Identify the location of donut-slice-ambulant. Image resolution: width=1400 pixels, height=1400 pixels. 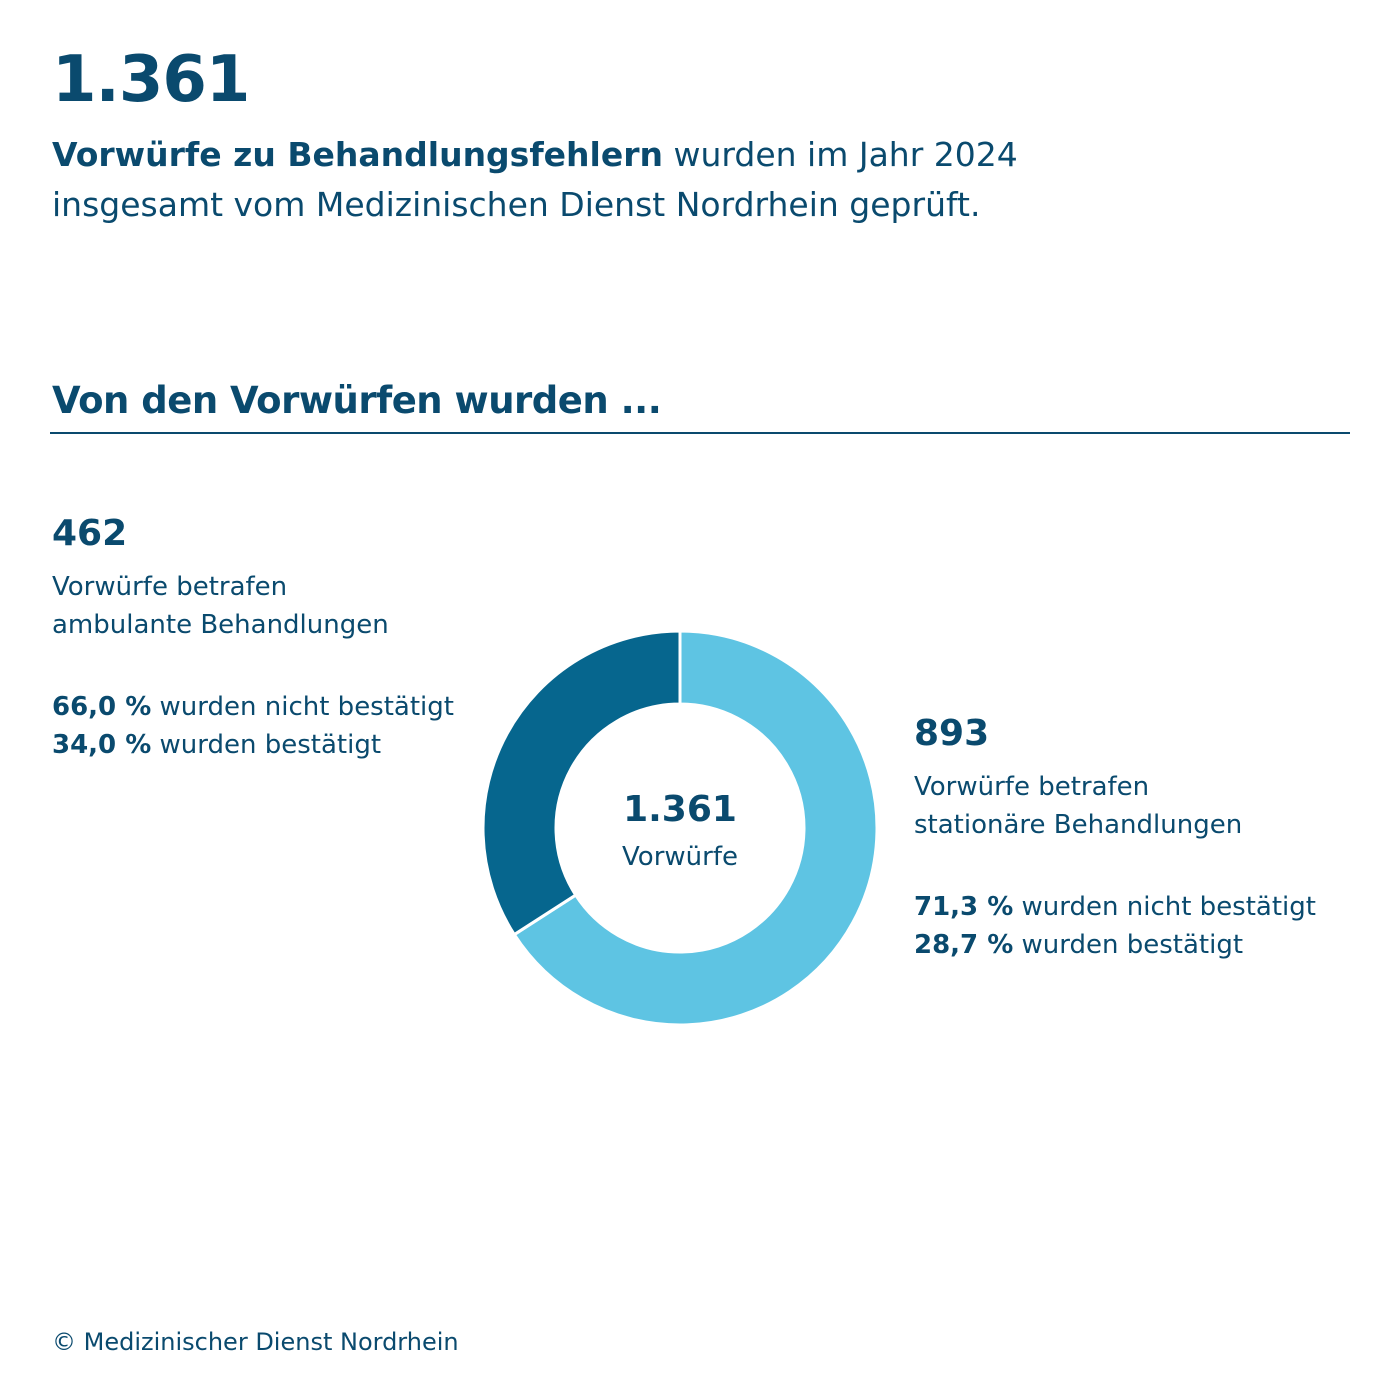
(581, 783).